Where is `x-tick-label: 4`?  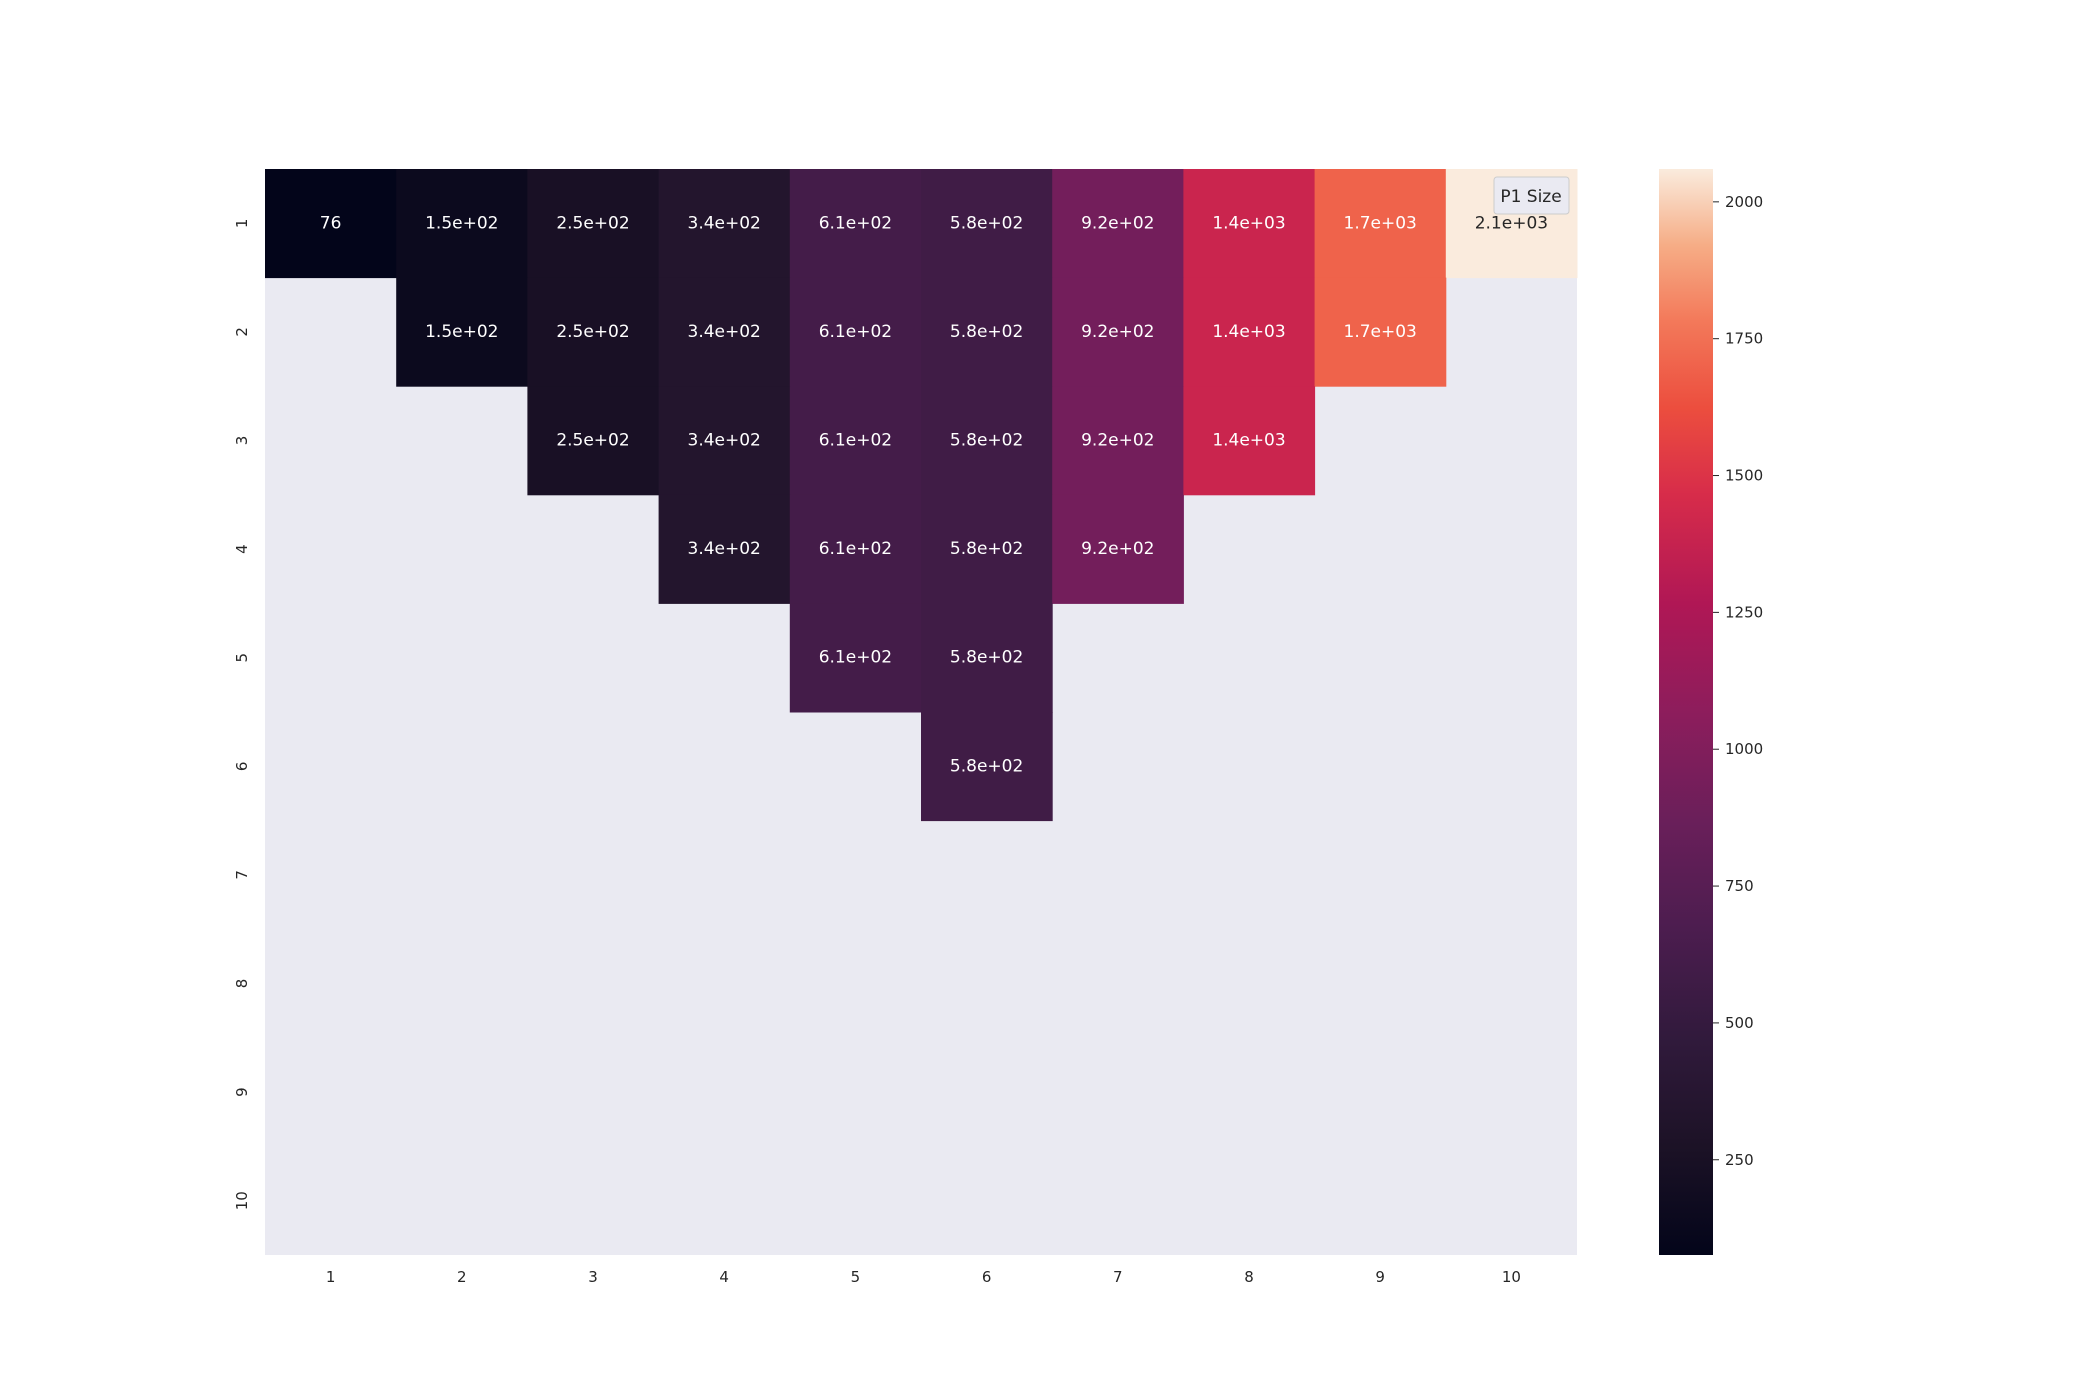
x-tick-label: 4 is located at coordinates (724, 1277).